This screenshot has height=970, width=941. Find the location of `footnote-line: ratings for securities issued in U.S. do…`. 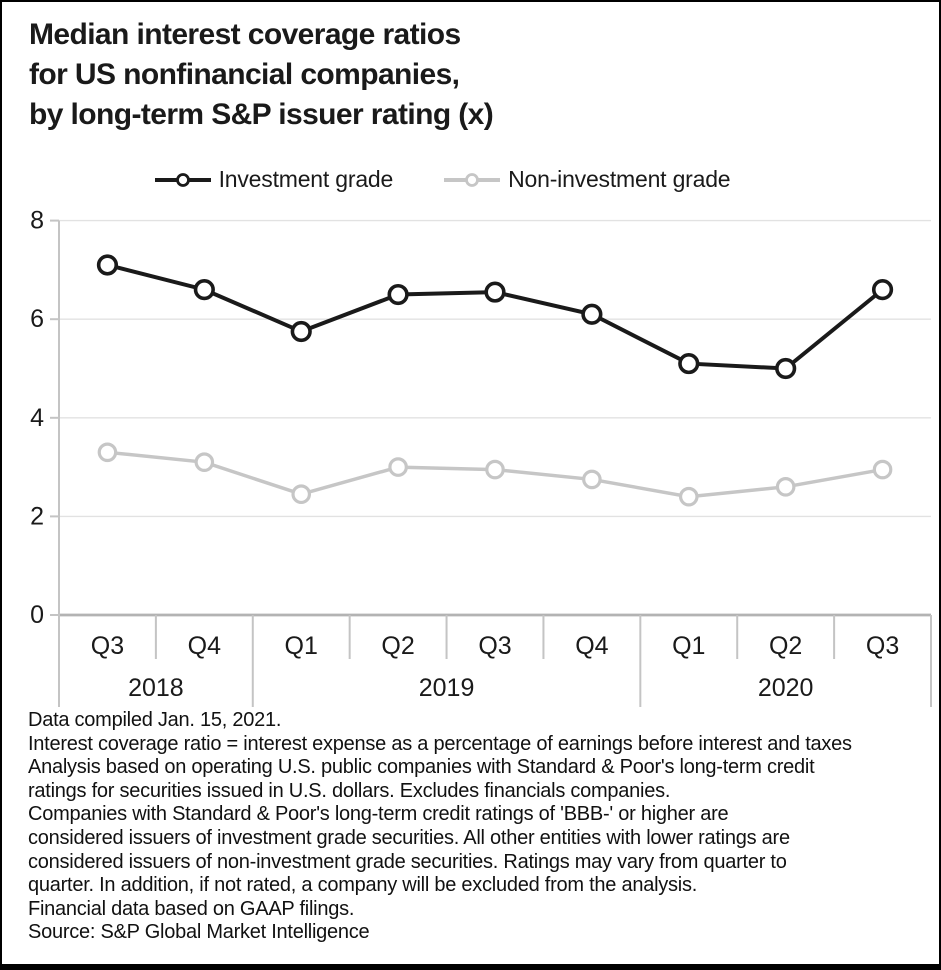

footnote-line: ratings for securities issued in U.S. do… is located at coordinates (349, 790).